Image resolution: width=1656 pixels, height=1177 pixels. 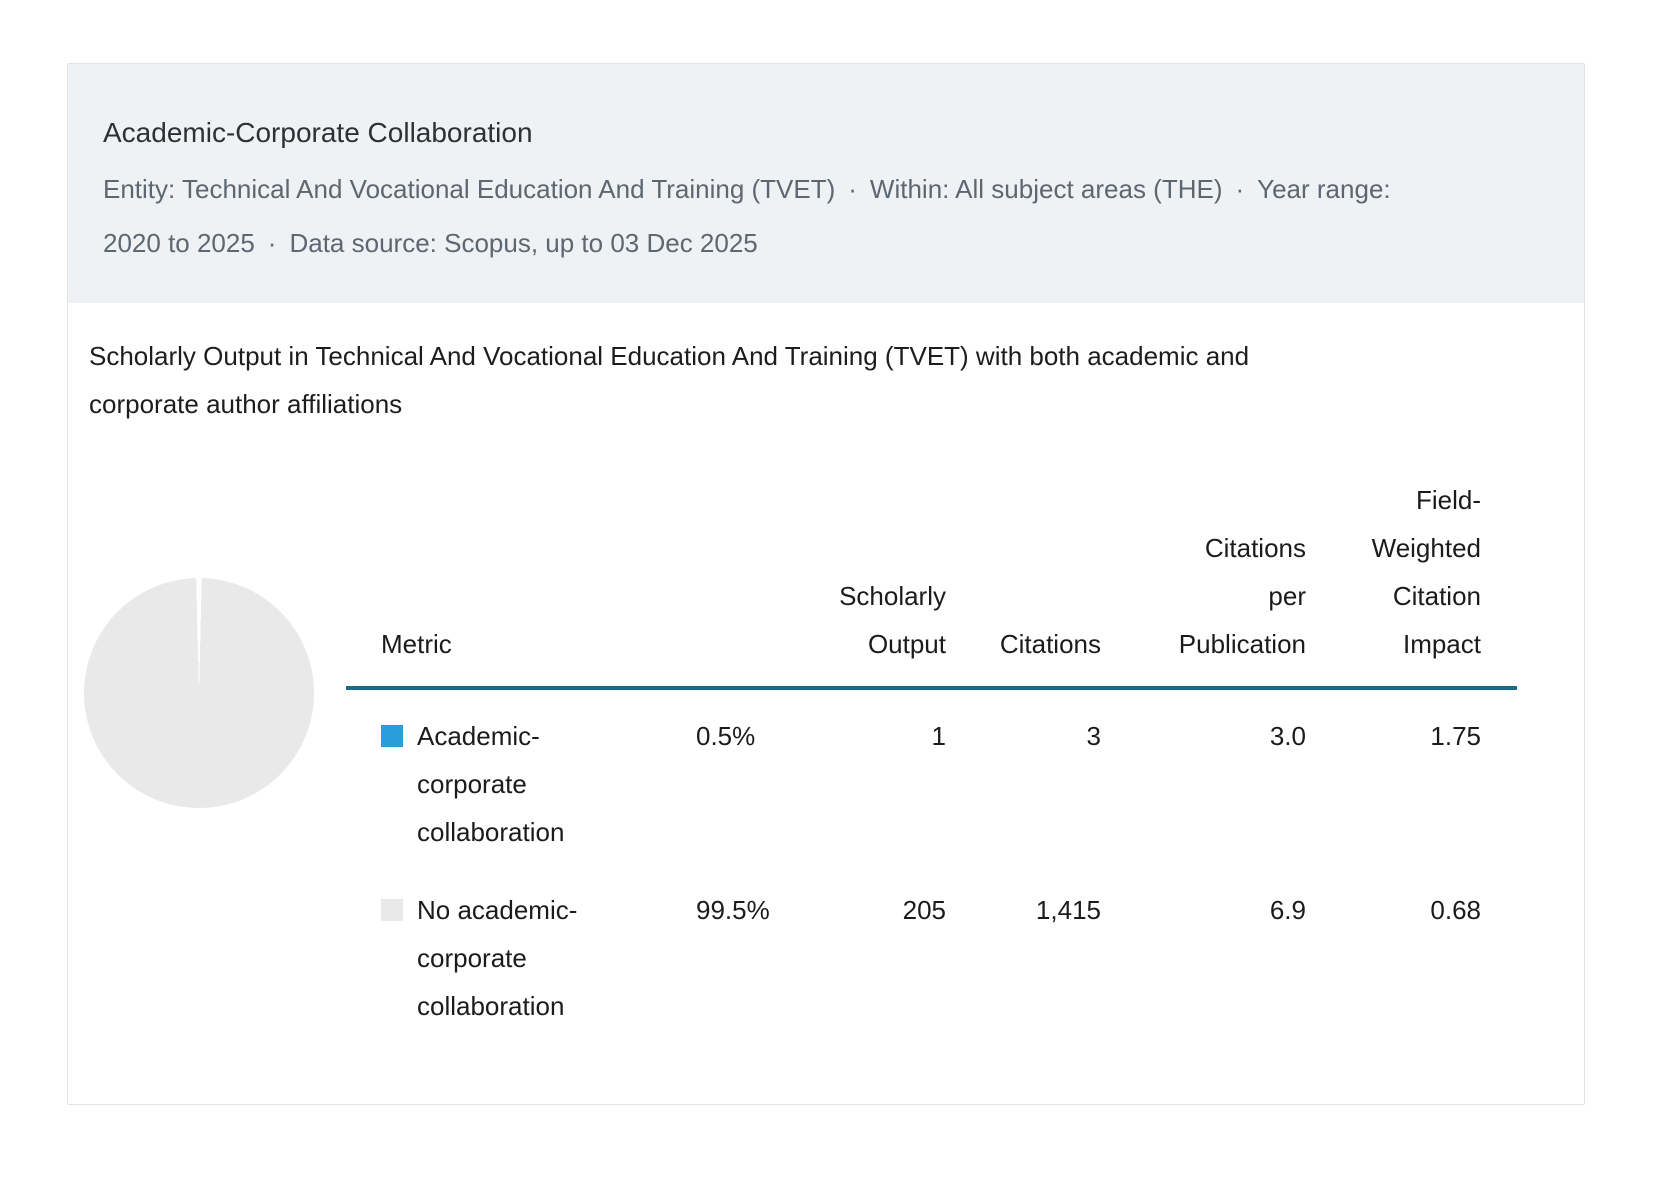 What do you see at coordinates (521, 583) in the screenshot?
I see `col-header-metric: Metric` at bounding box center [521, 583].